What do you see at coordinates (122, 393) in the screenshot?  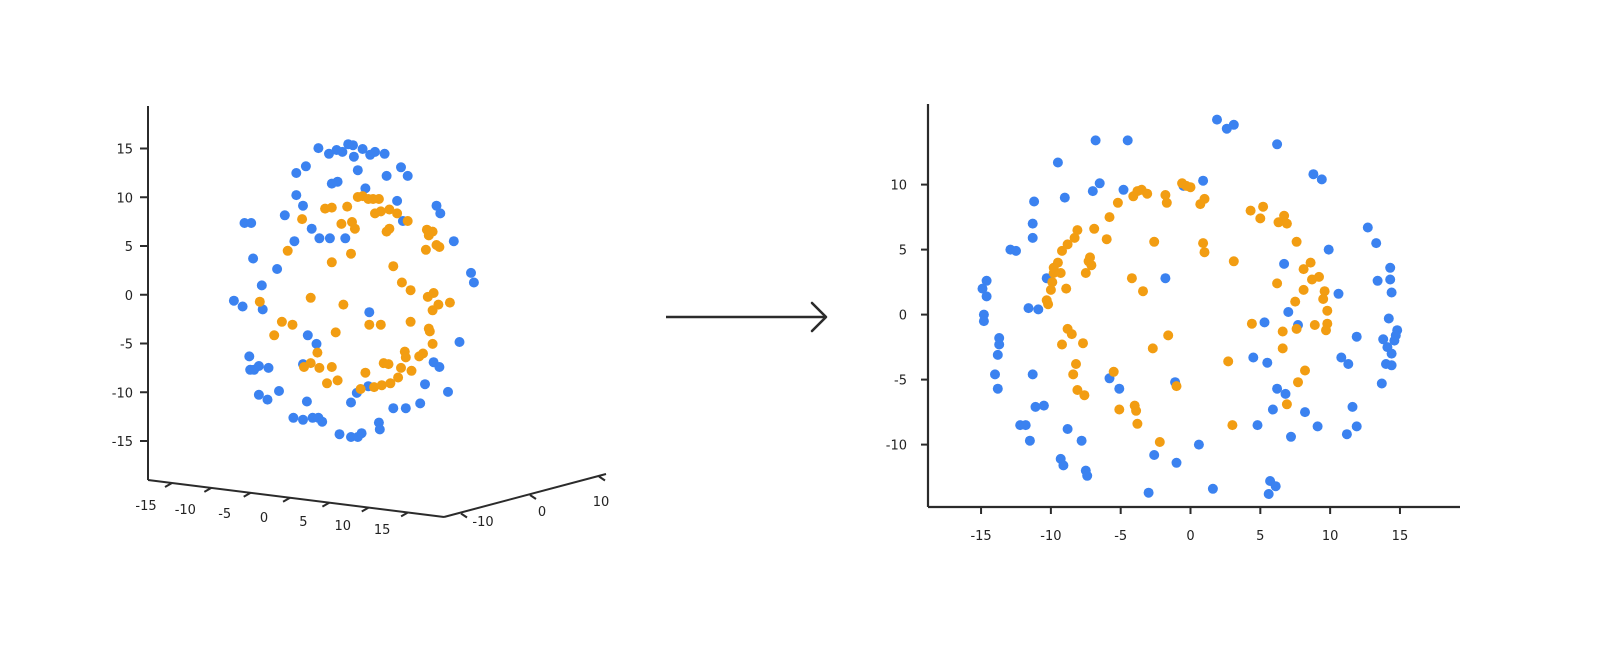 I see `z-tick-label: -10` at bounding box center [122, 393].